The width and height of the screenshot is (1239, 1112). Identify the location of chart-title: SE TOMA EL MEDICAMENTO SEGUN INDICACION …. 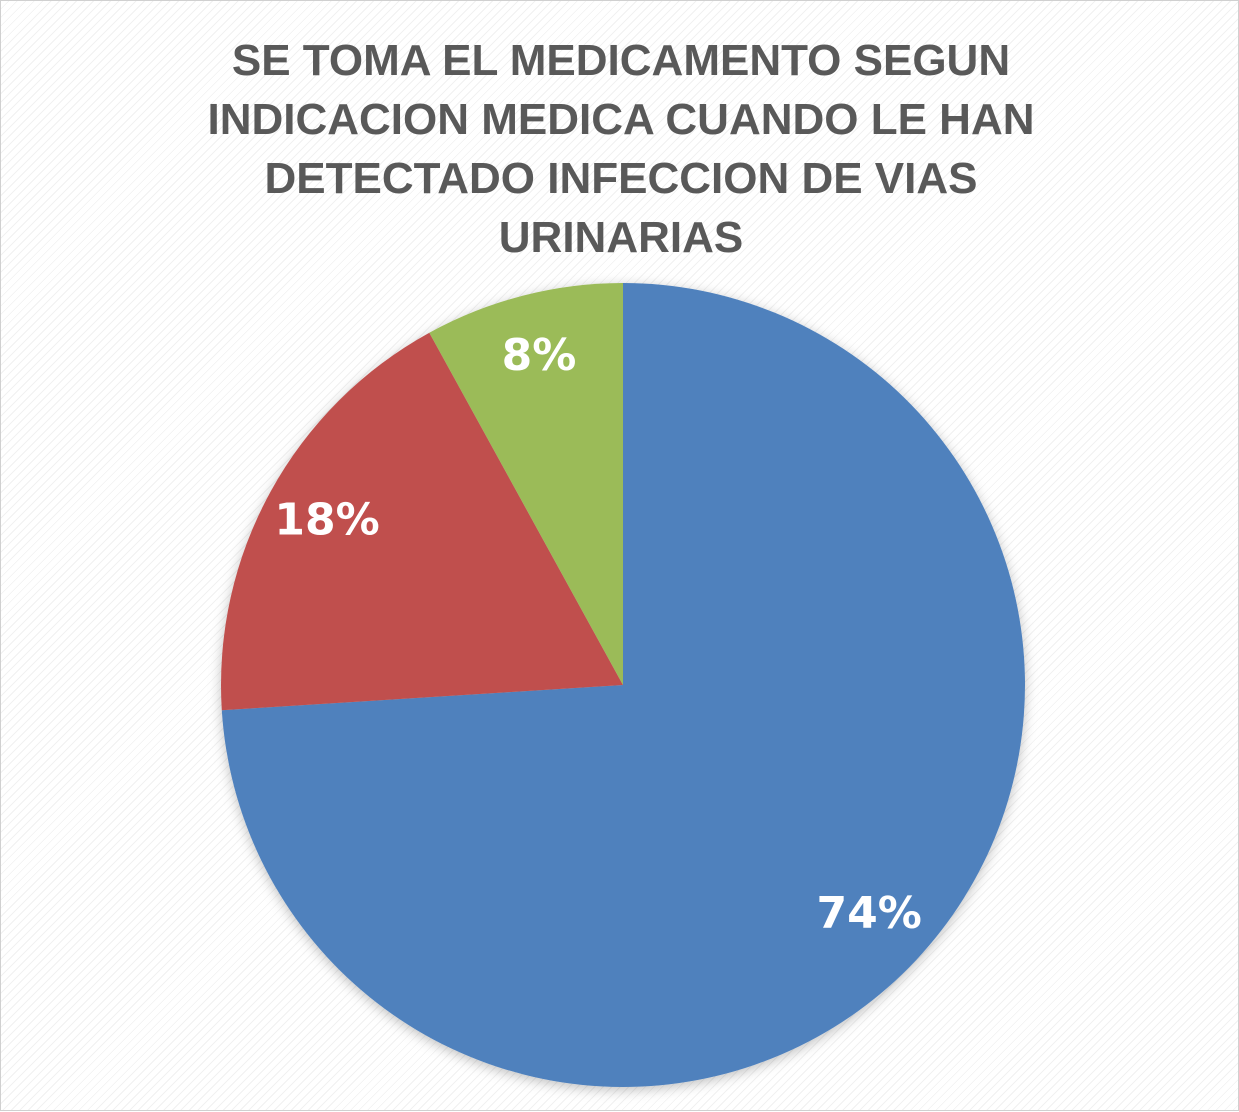
(621, 149).